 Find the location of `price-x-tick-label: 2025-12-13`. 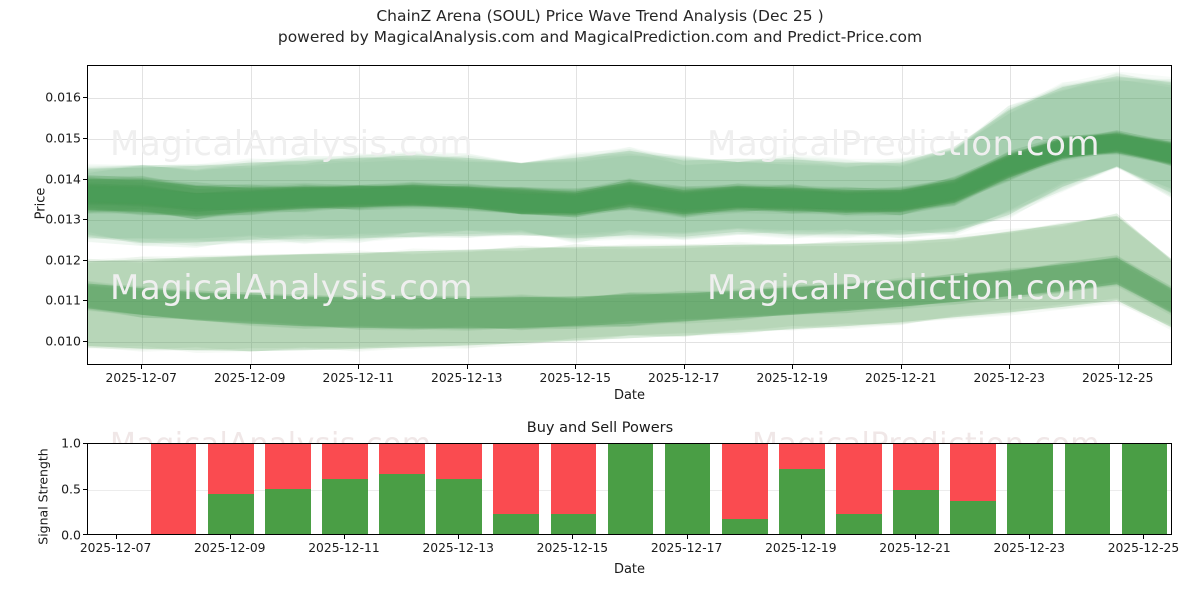

price-x-tick-label: 2025-12-13 is located at coordinates (467, 378).